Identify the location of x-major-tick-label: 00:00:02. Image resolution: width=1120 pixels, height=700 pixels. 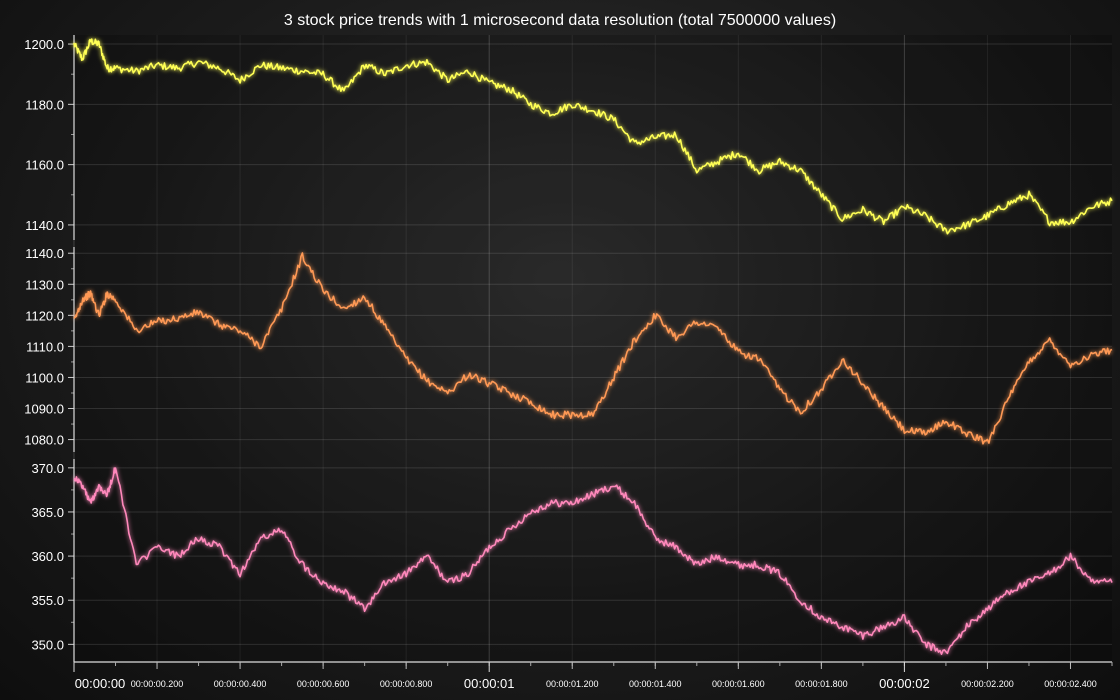
(904, 683).